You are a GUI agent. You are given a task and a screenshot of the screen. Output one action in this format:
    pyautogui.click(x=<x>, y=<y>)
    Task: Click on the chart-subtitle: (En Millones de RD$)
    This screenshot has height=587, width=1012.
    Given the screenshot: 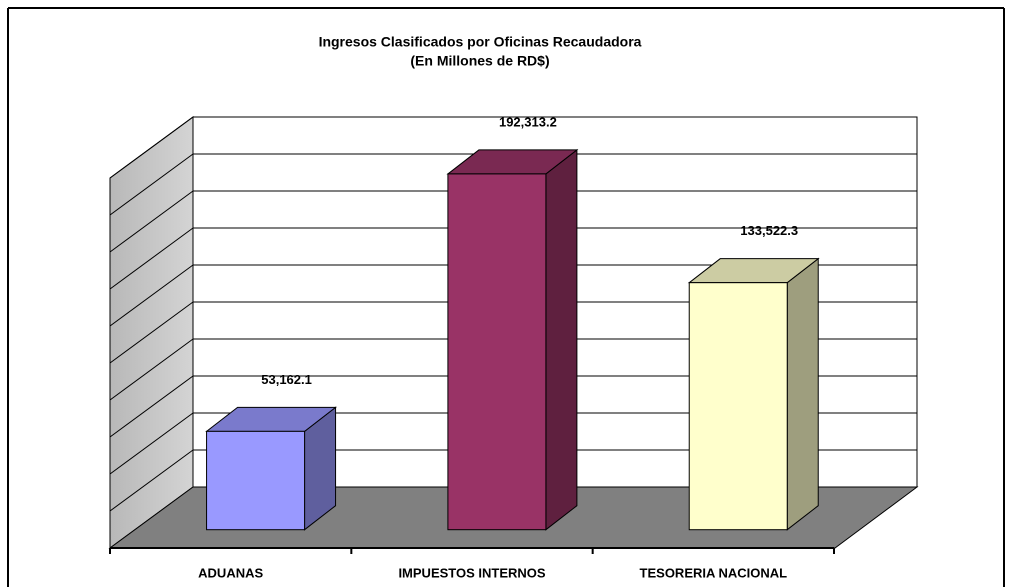 What is the action you would take?
    pyautogui.click(x=479, y=61)
    